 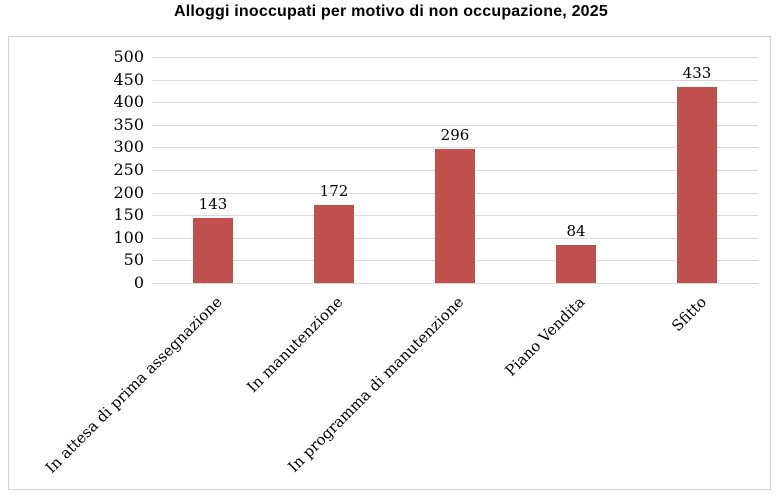 I want to click on y-tick-label: 200, so click(x=128, y=192).